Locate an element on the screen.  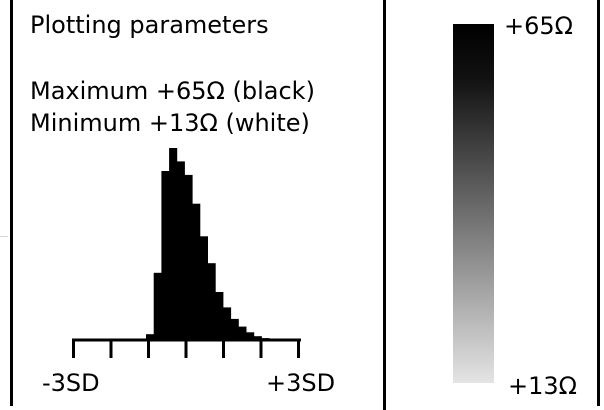
minimum-label: Minimum +13Ω (white) is located at coordinates (170, 123).